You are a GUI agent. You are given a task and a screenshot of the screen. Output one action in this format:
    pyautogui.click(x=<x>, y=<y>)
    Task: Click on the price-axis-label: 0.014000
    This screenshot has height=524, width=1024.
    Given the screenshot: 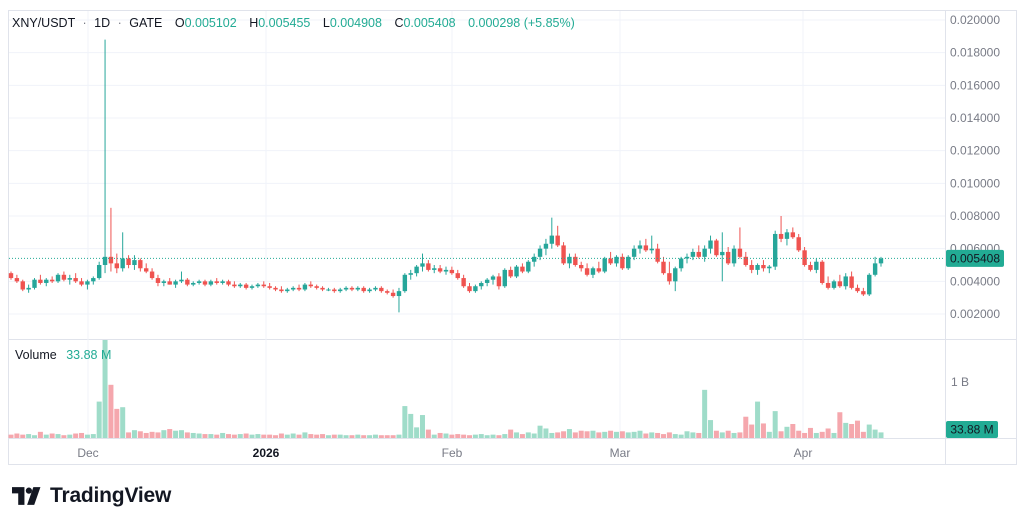 What is the action you would take?
    pyautogui.click(x=975, y=118)
    